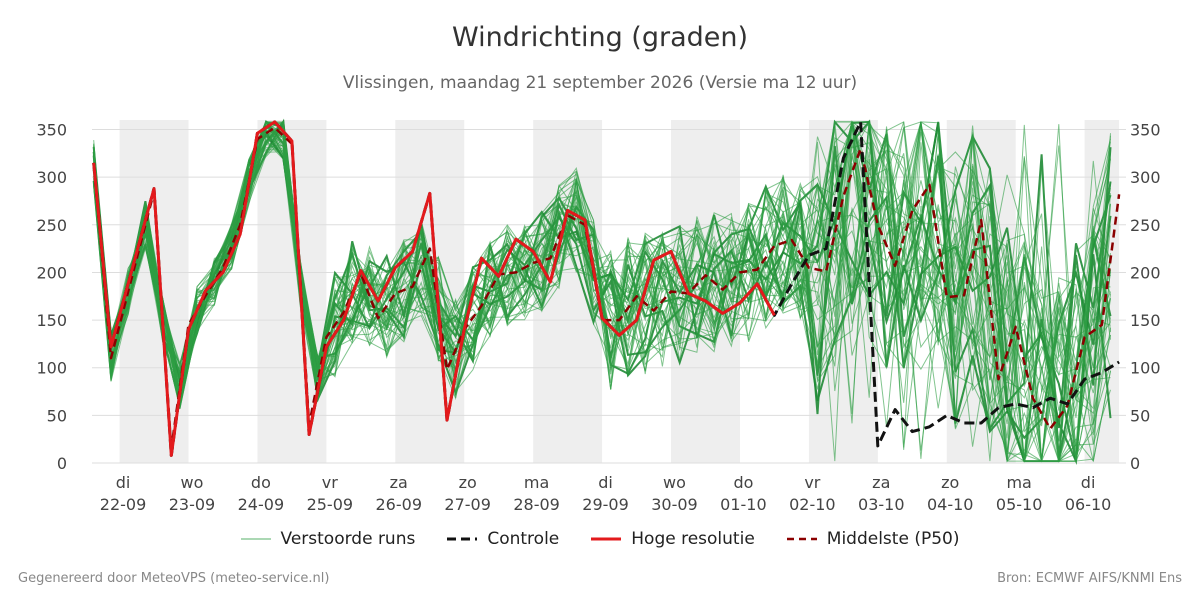 The width and height of the screenshot is (1200, 600). Describe the element at coordinates (51, 177) in the screenshot. I see `y-tick-label-left: 300` at that location.